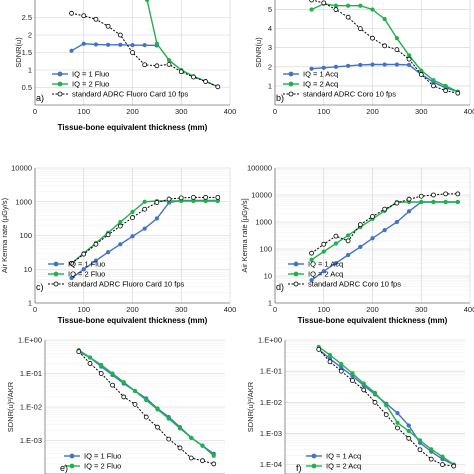 Image resolution: width=474 pixels, height=474 pixels. Describe the element at coordinates (271, 371) in the screenshot. I see `y-tick-label: 1.E-01` at that location.